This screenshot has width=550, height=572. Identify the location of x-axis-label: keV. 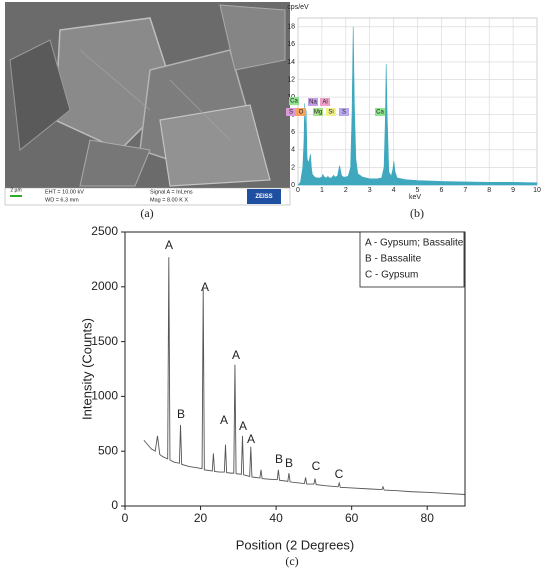
(415, 197).